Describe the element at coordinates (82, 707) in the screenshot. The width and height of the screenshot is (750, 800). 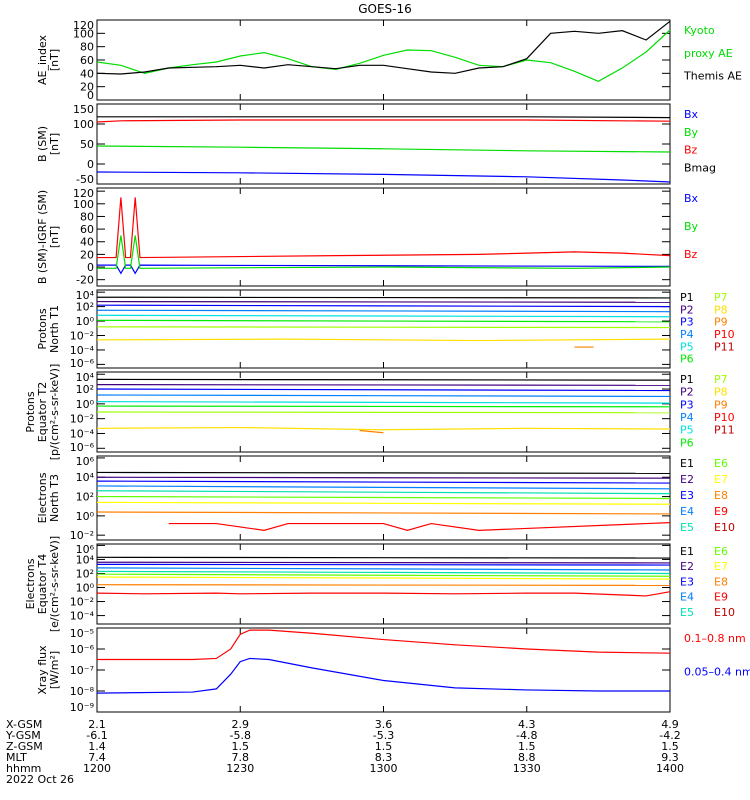
I see `y-tick-label: 10⁻⁹` at that location.